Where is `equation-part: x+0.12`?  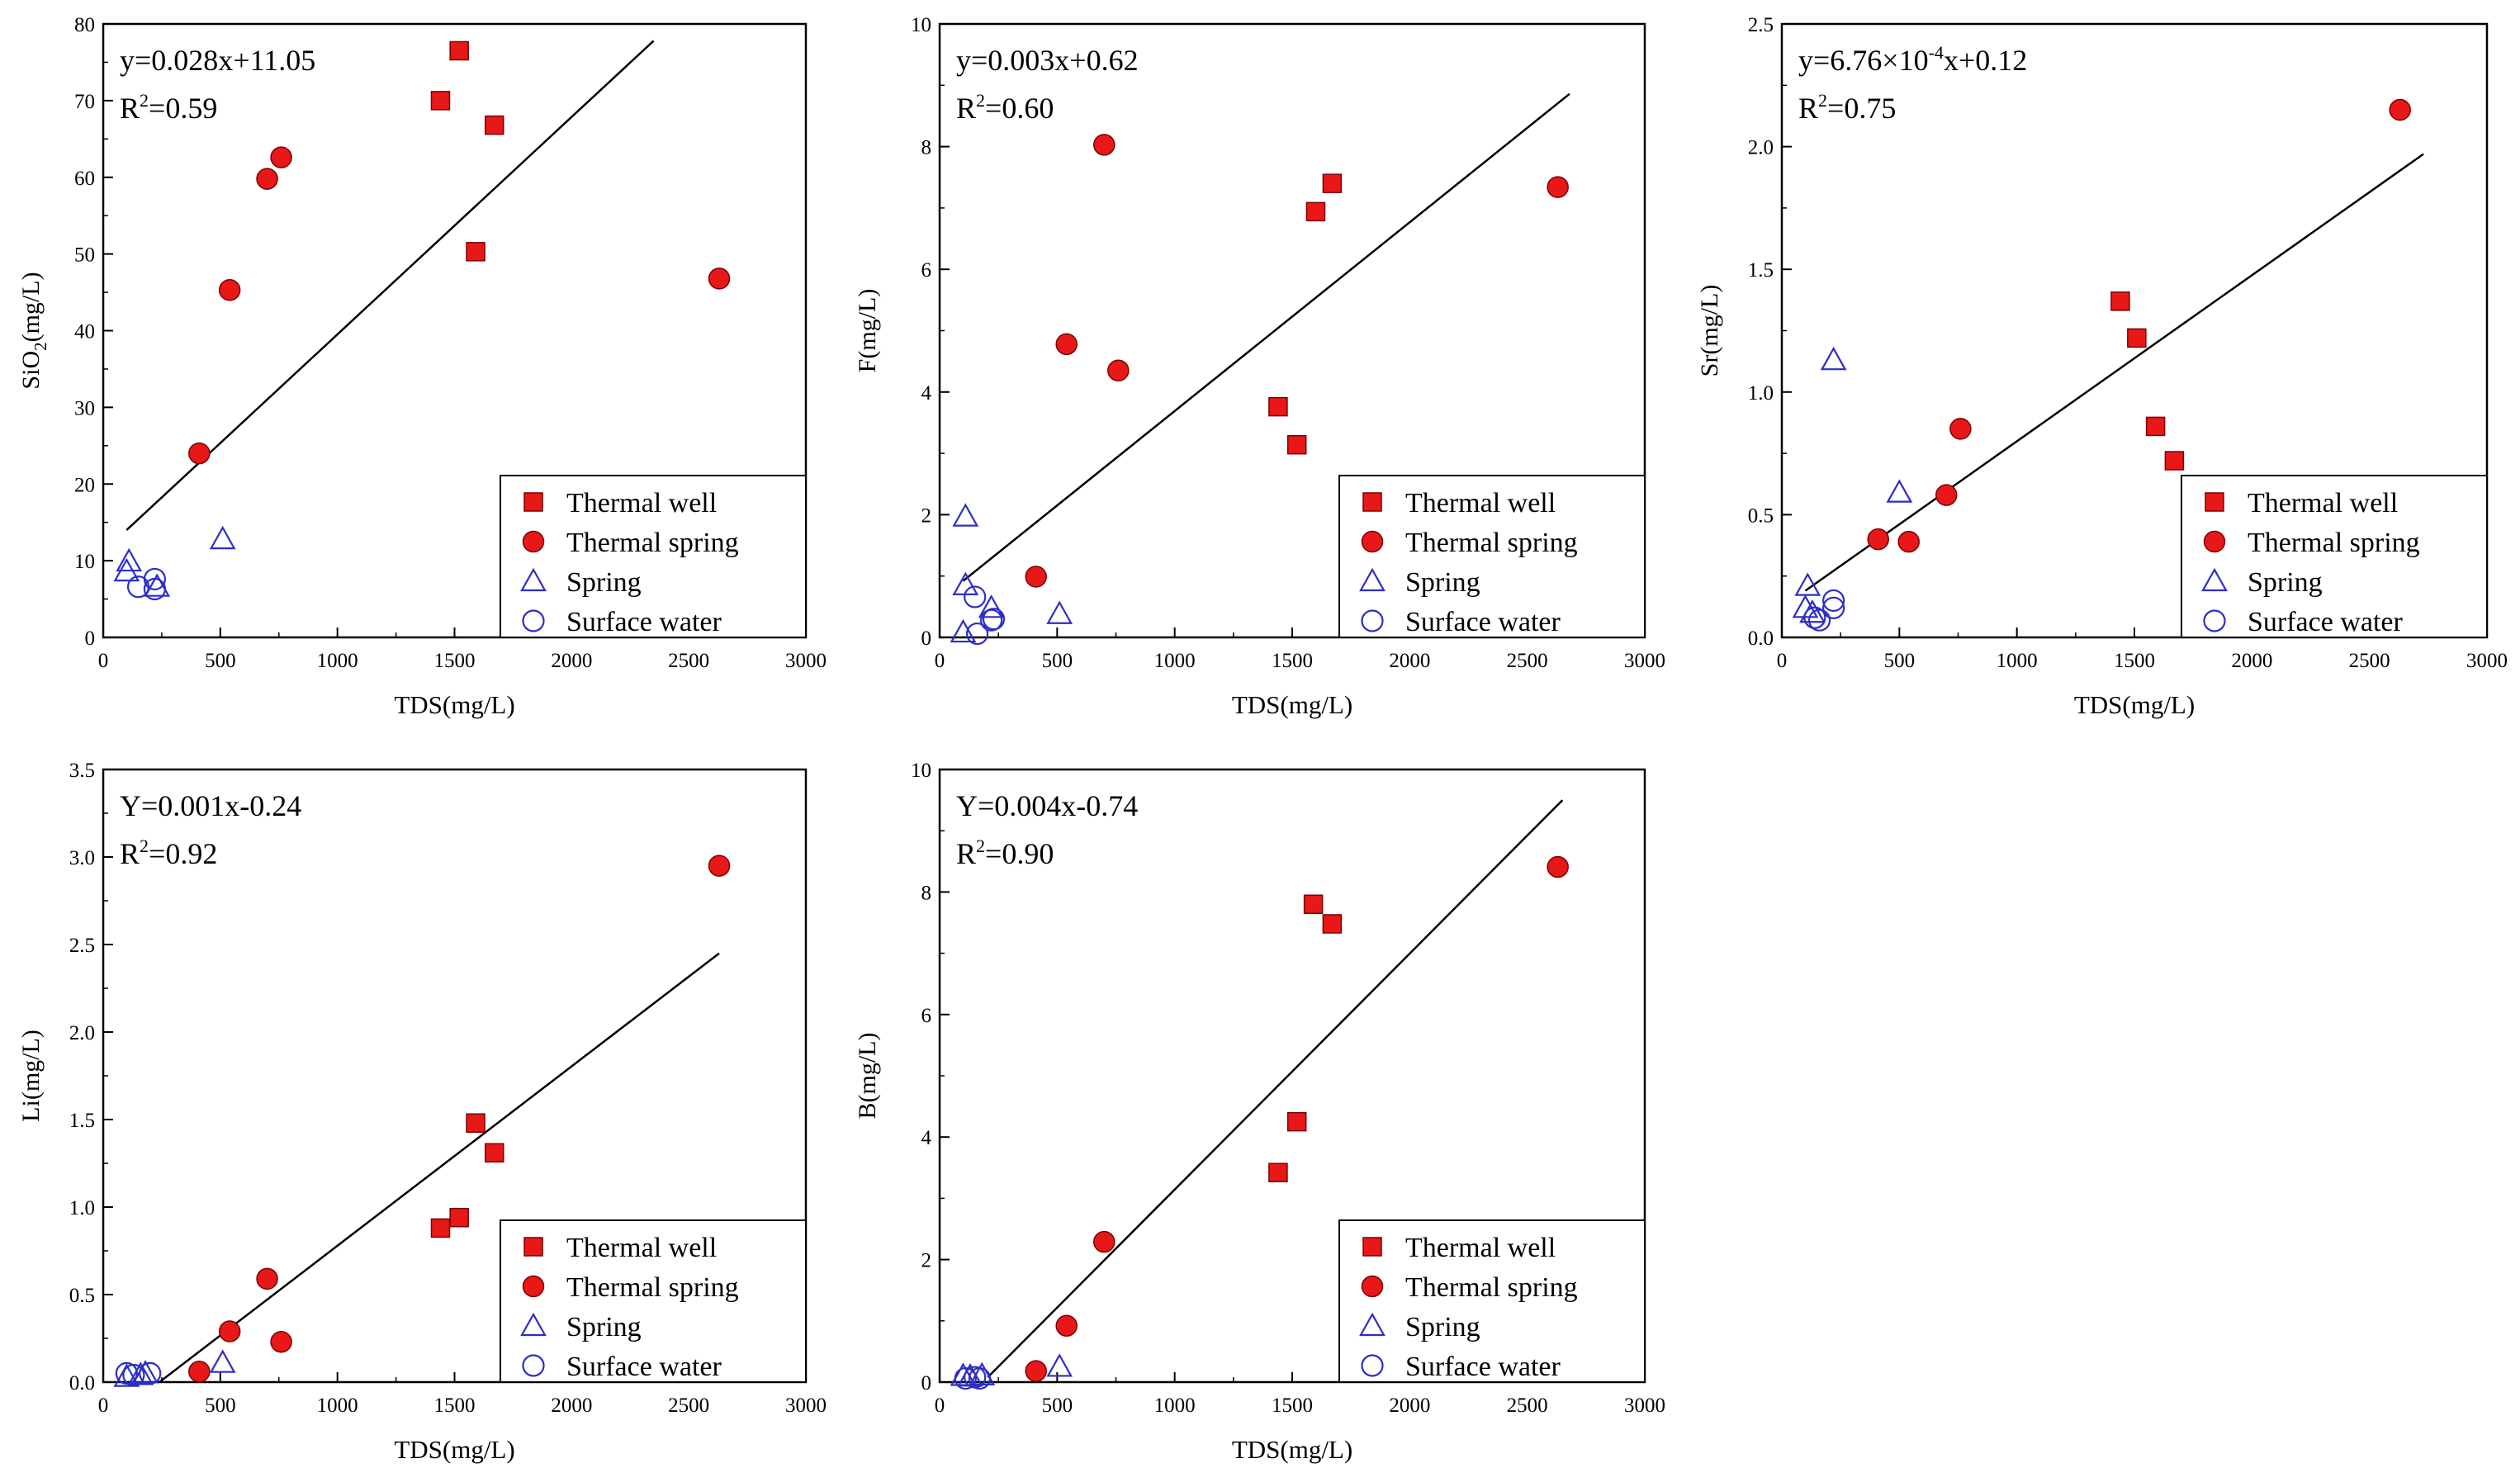 equation-part: x+0.12 is located at coordinates (1985, 60).